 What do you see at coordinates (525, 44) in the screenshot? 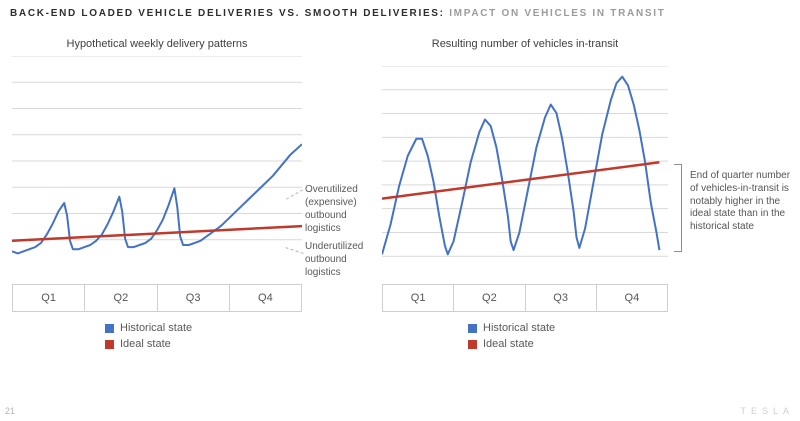
I see `right-chart-title: Resulting number of vehicles in-transit` at bounding box center [525, 44].